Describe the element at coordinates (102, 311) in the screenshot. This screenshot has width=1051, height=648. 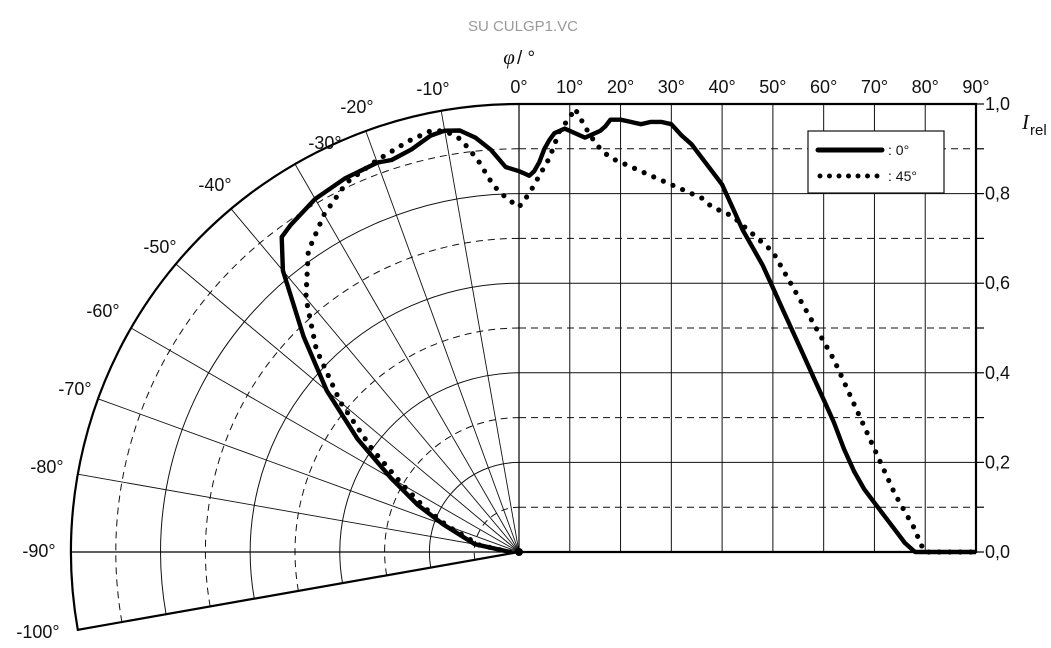
I see `angle-tick-label: -60°` at that location.